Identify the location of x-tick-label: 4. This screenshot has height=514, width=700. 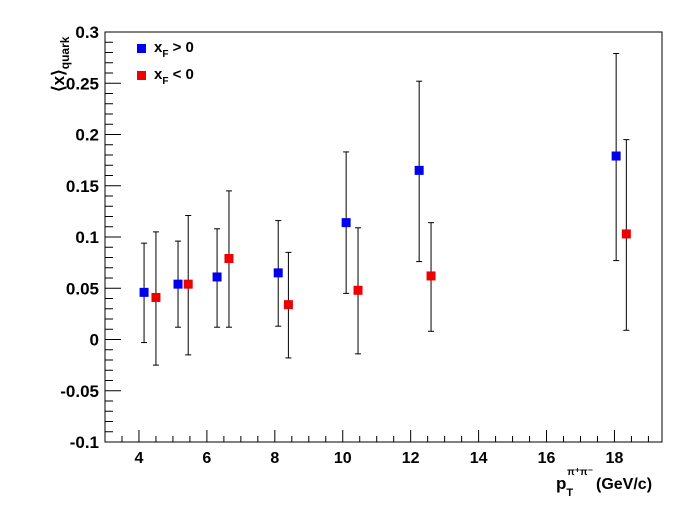
(139, 458).